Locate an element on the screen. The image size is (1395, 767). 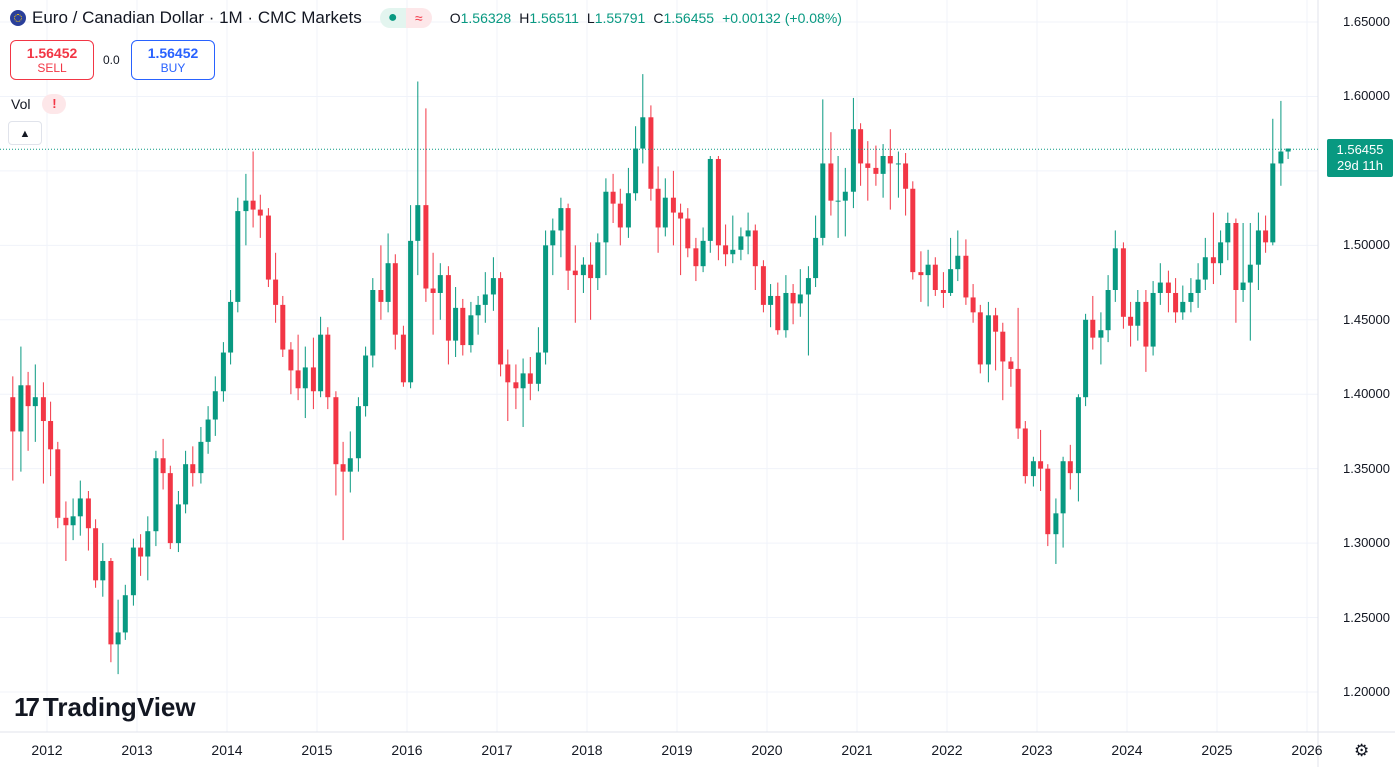
price-tick-label: 1.20000 is located at coordinates (1366, 691).